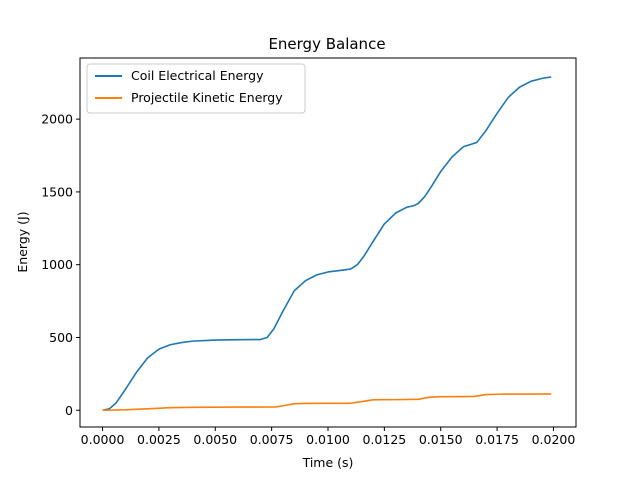 The width and height of the screenshot is (640, 480). What do you see at coordinates (61, 337) in the screenshot?
I see `y-tick-label: 500` at bounding box center [61, 337].